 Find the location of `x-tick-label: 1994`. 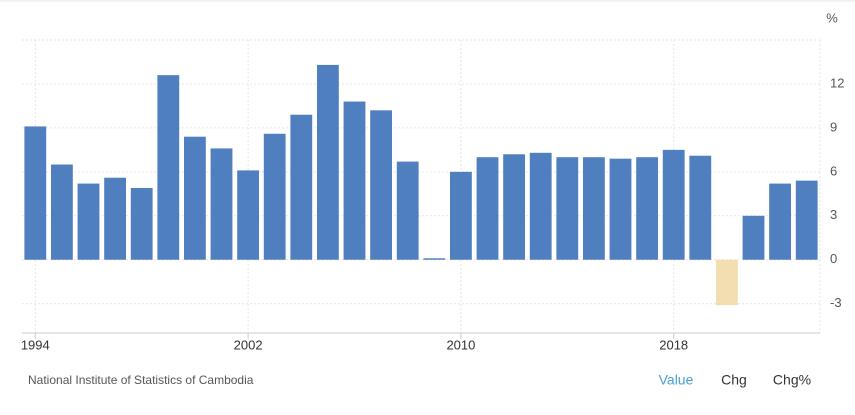

x-tick-label: 1994 is located at coordinates (35, 344).